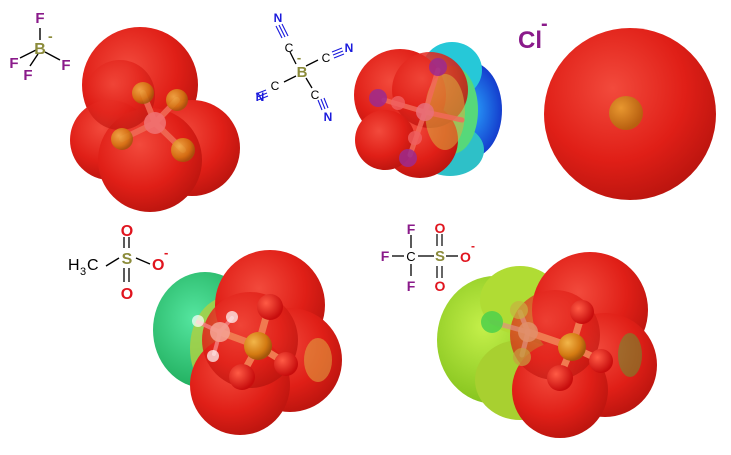 Image resolution: width=731 pixels, height=455 pixels. What do you see at coordinates (428, 257) in the screenshot?
I see `triflate-formula: F F F C S O O O -` at bounding box center [428, 257].